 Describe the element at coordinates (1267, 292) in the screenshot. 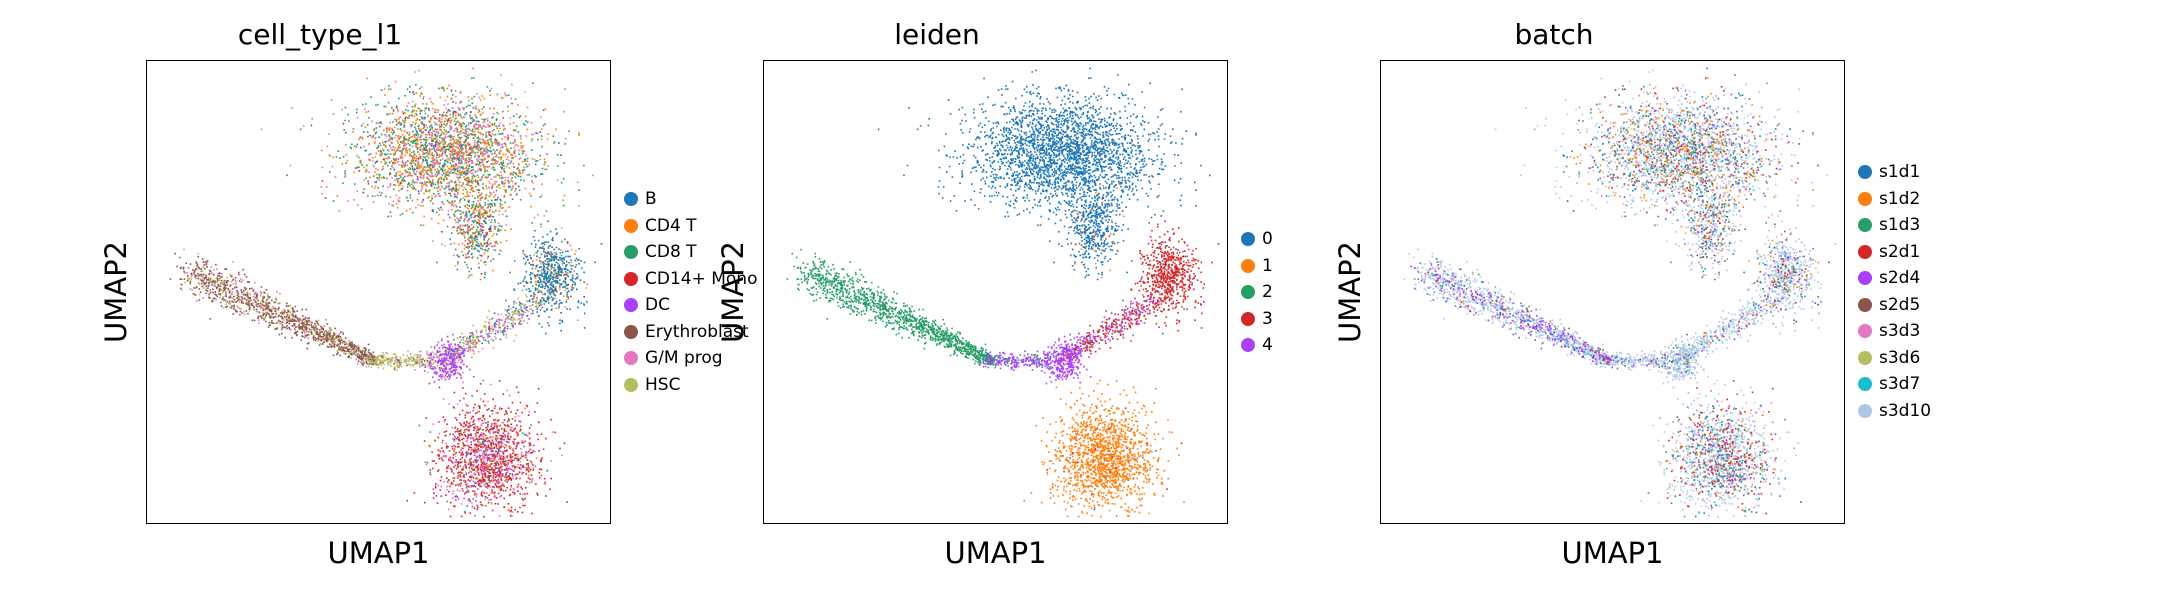

I see `legend-label: 2` at that location.